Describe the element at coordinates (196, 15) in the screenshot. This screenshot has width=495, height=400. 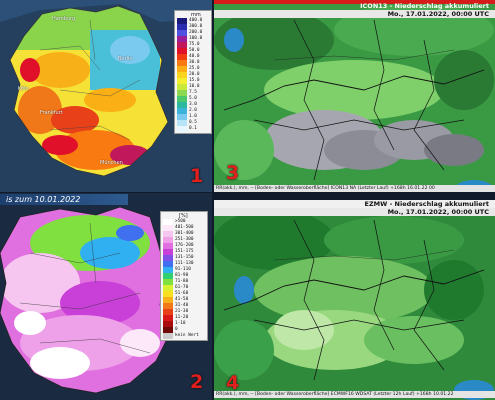
I see `legend-unit: mm` at that location.